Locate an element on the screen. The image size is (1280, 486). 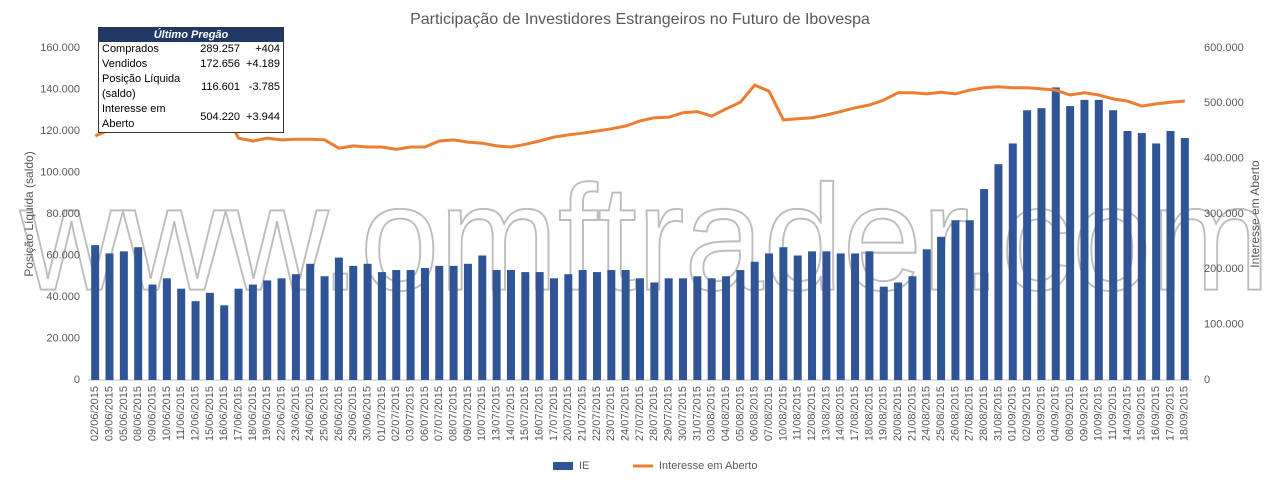
x-tick-label: 15/06/2015 is located at coordinates (210, 413).